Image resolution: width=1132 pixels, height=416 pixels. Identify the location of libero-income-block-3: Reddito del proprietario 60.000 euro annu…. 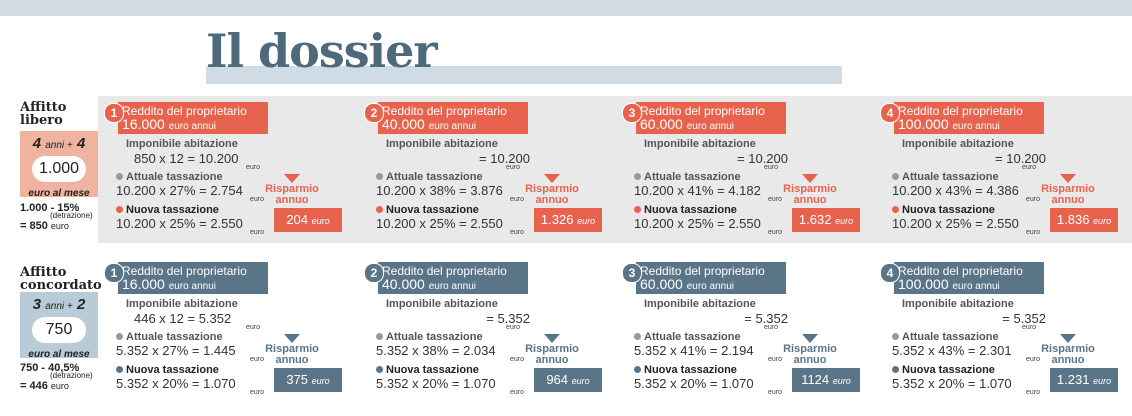
(738, 166).